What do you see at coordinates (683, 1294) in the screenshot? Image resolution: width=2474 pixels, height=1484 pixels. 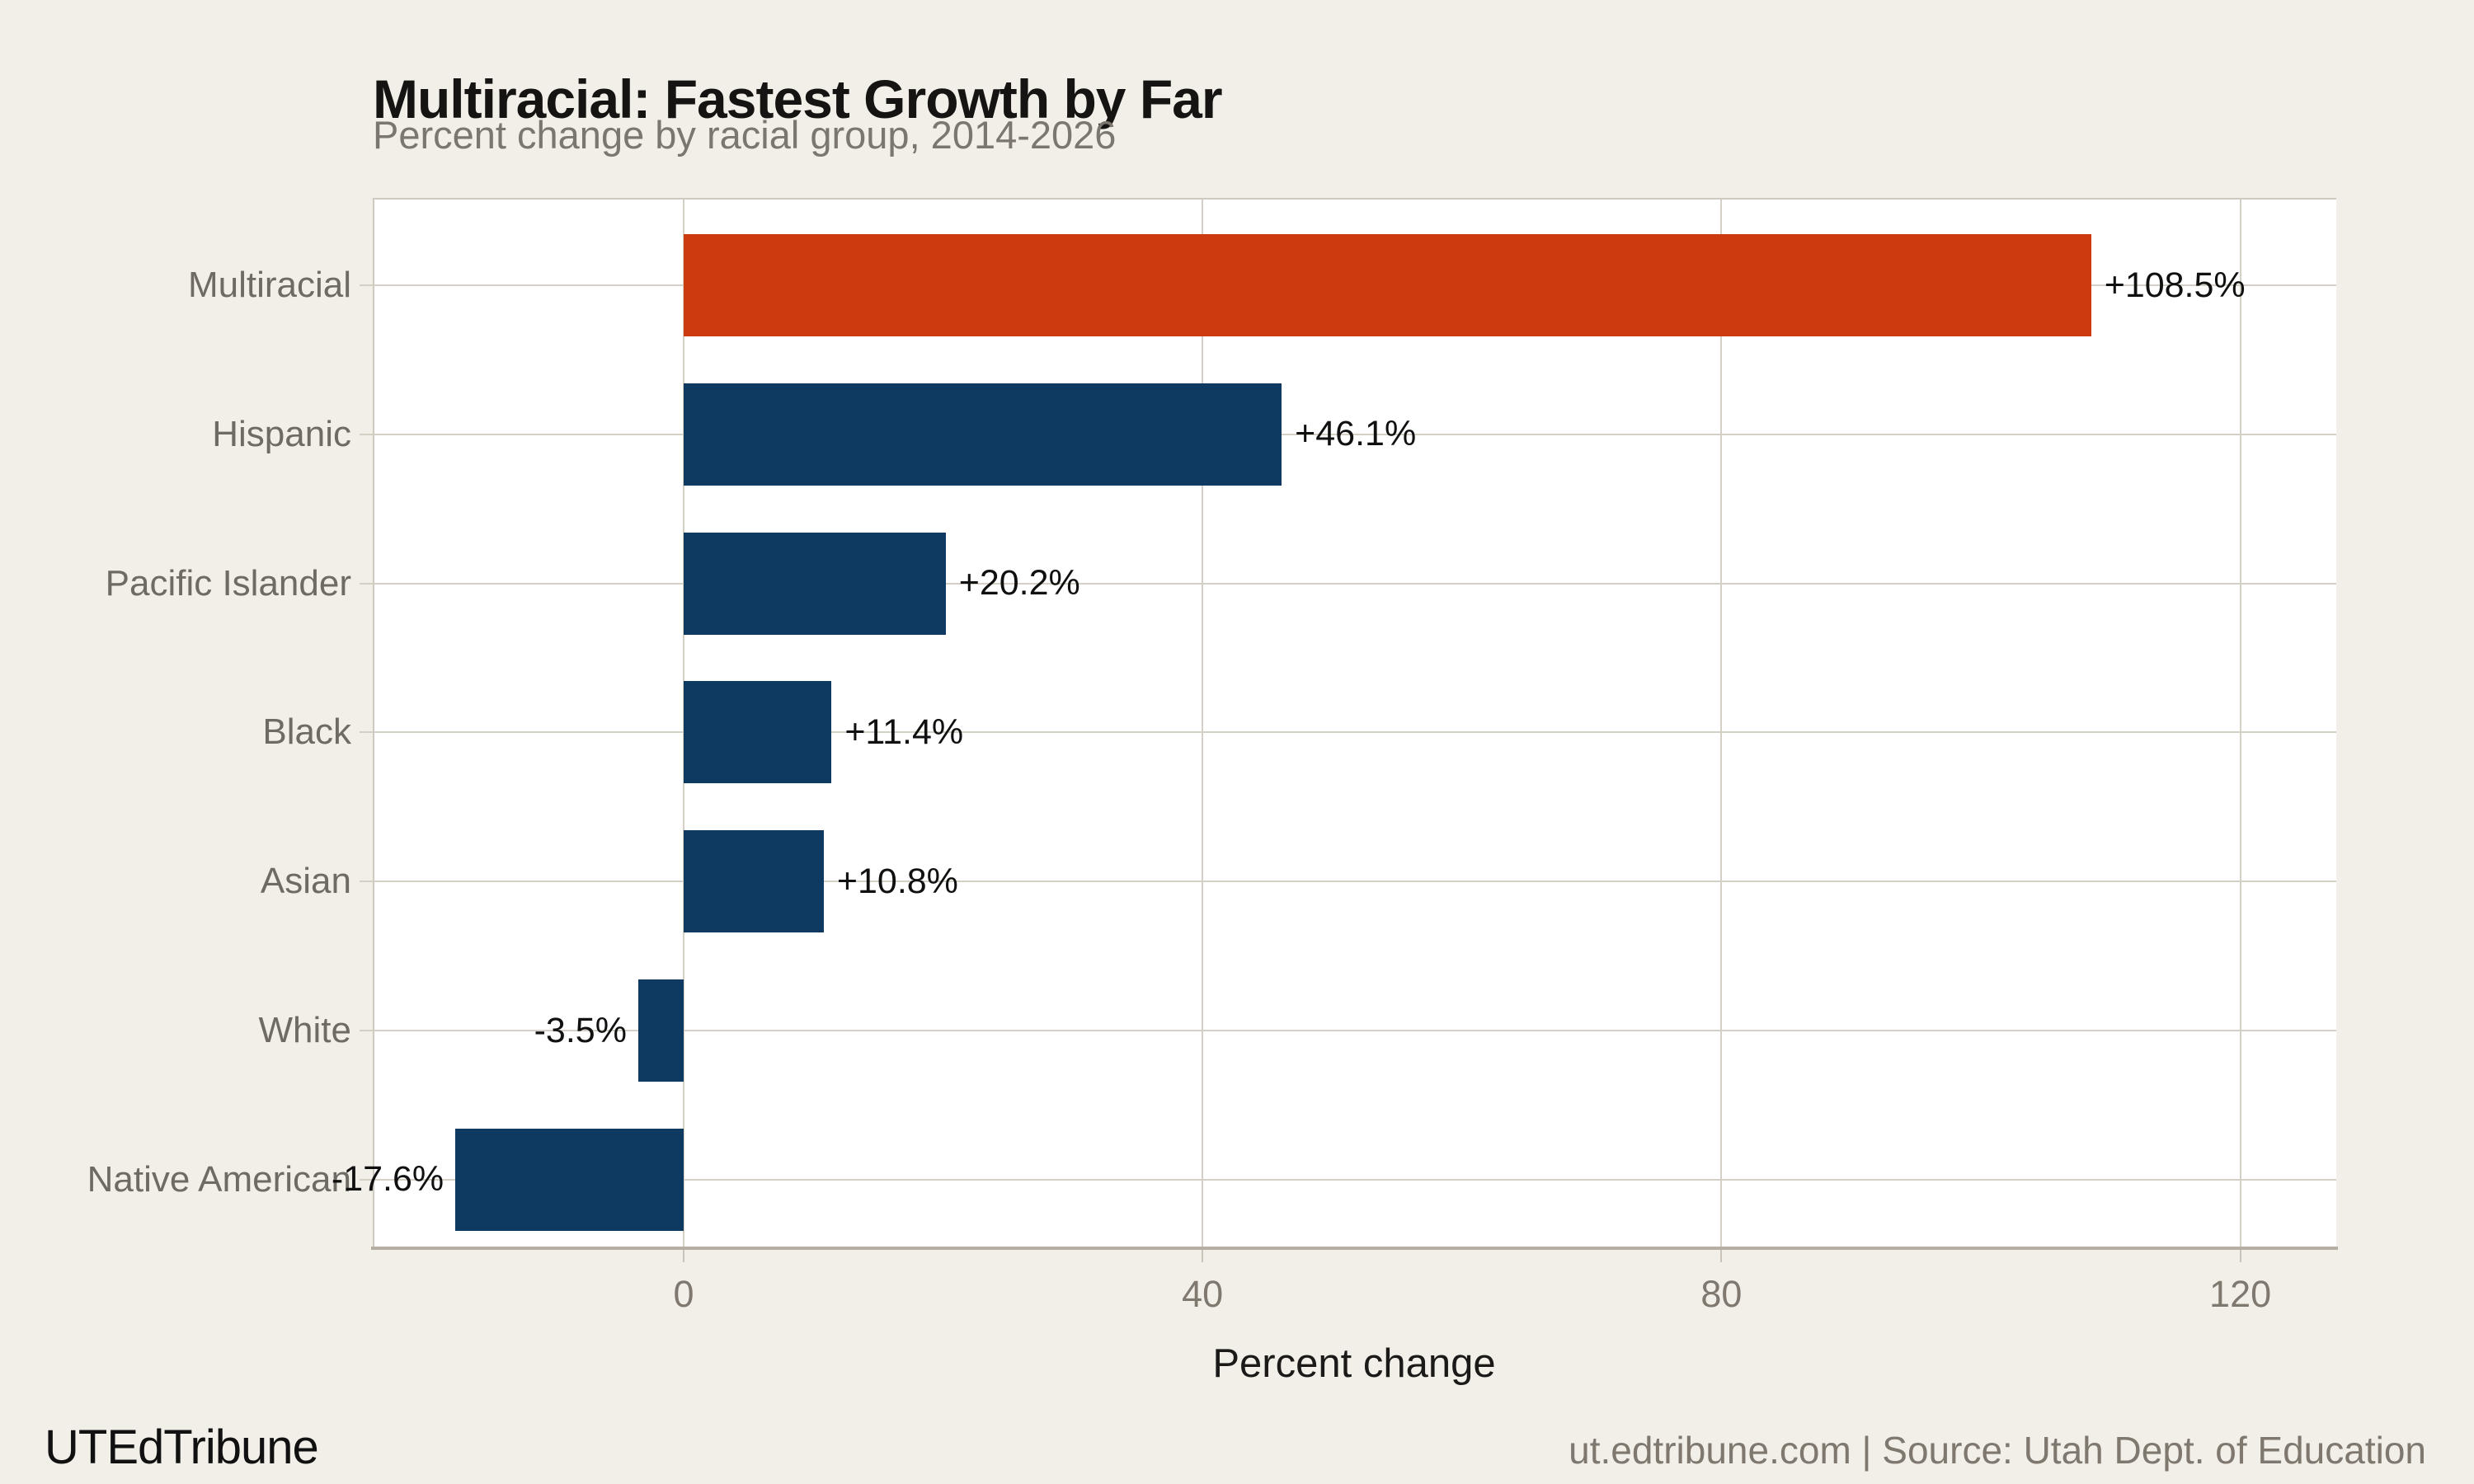 I see `x-tick-label: 0` at bounding box center [683, 1294].